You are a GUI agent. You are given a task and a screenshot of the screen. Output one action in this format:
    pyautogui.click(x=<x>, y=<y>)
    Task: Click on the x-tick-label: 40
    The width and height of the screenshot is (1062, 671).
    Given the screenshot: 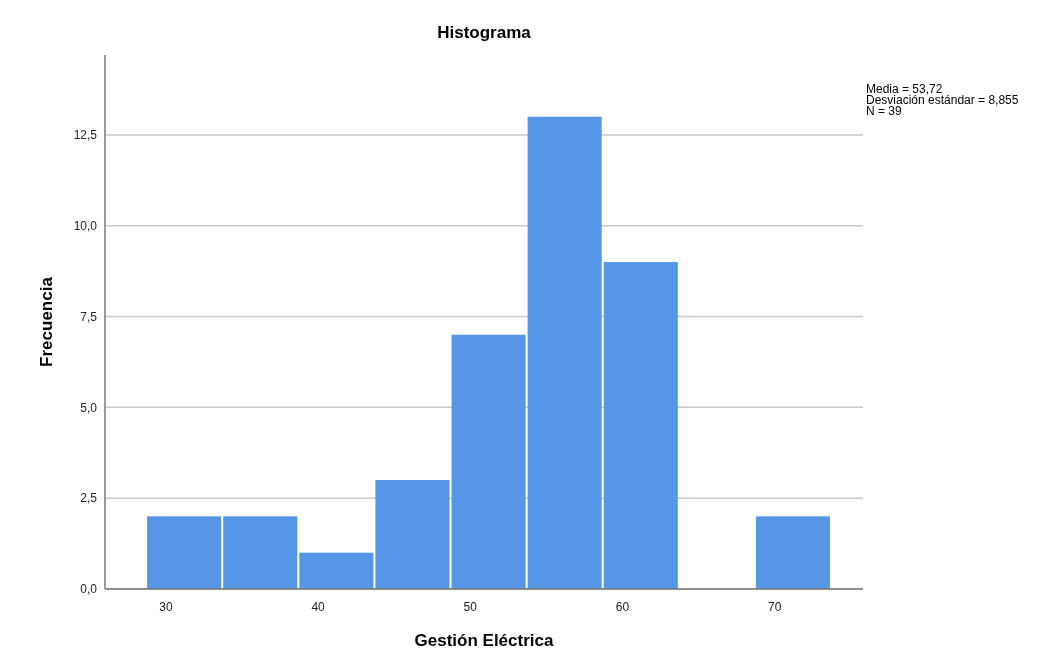 What is the action you would take?
    pyautogui.click(x=318, y=607)
    